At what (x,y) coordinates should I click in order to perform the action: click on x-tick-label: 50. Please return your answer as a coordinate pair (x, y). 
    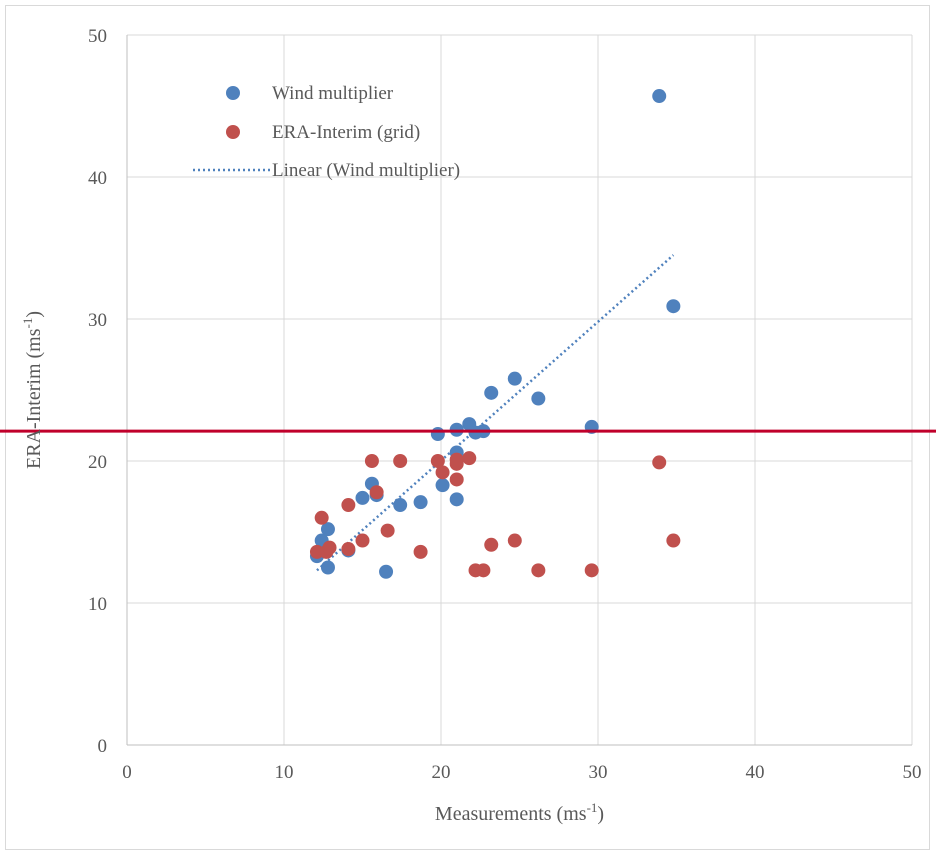
    Looking at the image, I should click on (912, 772).